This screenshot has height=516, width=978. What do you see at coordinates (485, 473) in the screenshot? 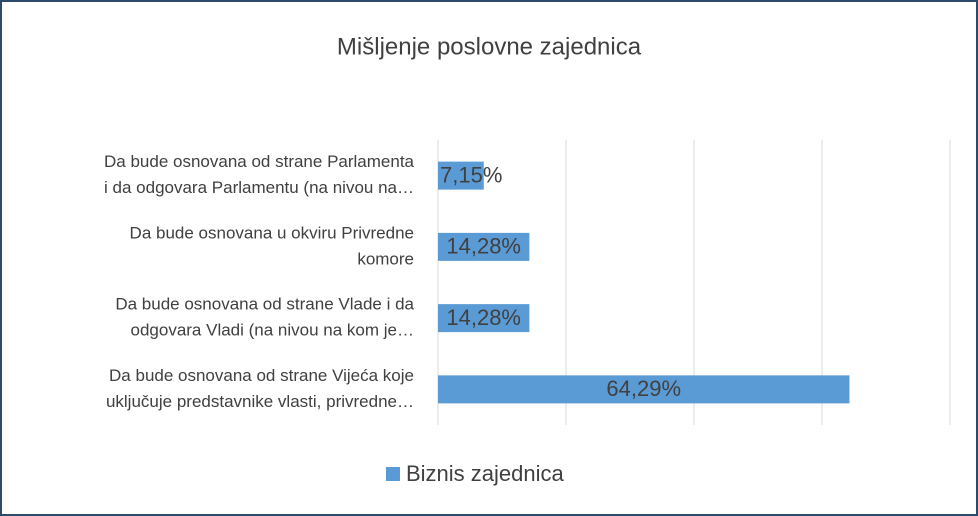
I see `legend-label: Biznis zajednica` at bounding box center [485, 473].